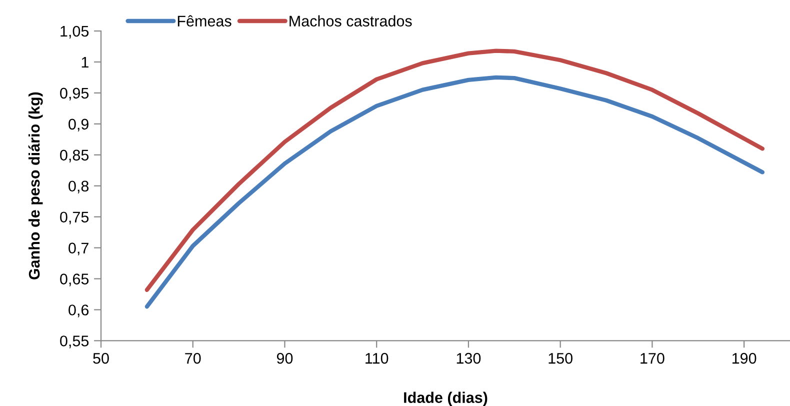 This screenshot has width=790, height=406. What do you see at coordinates (74, 94) in the screenshot?
I see `y-tick-label: 0,95` at bounding box center [74, 94].